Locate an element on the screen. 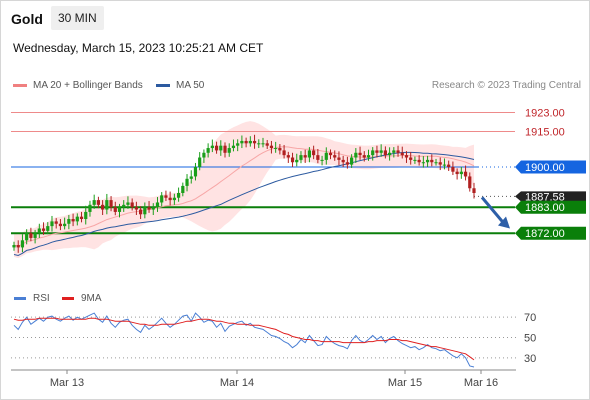  level-label-1900.00: 1900.00 is located at coordinates (545, 168).